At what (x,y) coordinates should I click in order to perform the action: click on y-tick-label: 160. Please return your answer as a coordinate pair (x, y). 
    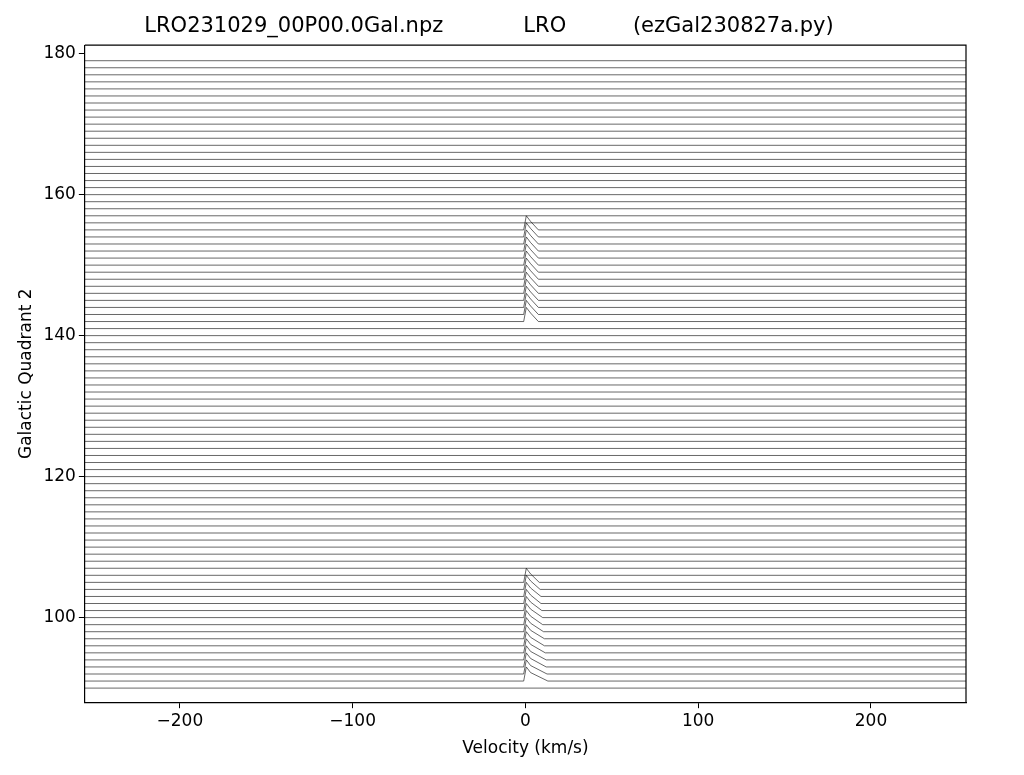
    Looking at the image, I should click on (59, 193).